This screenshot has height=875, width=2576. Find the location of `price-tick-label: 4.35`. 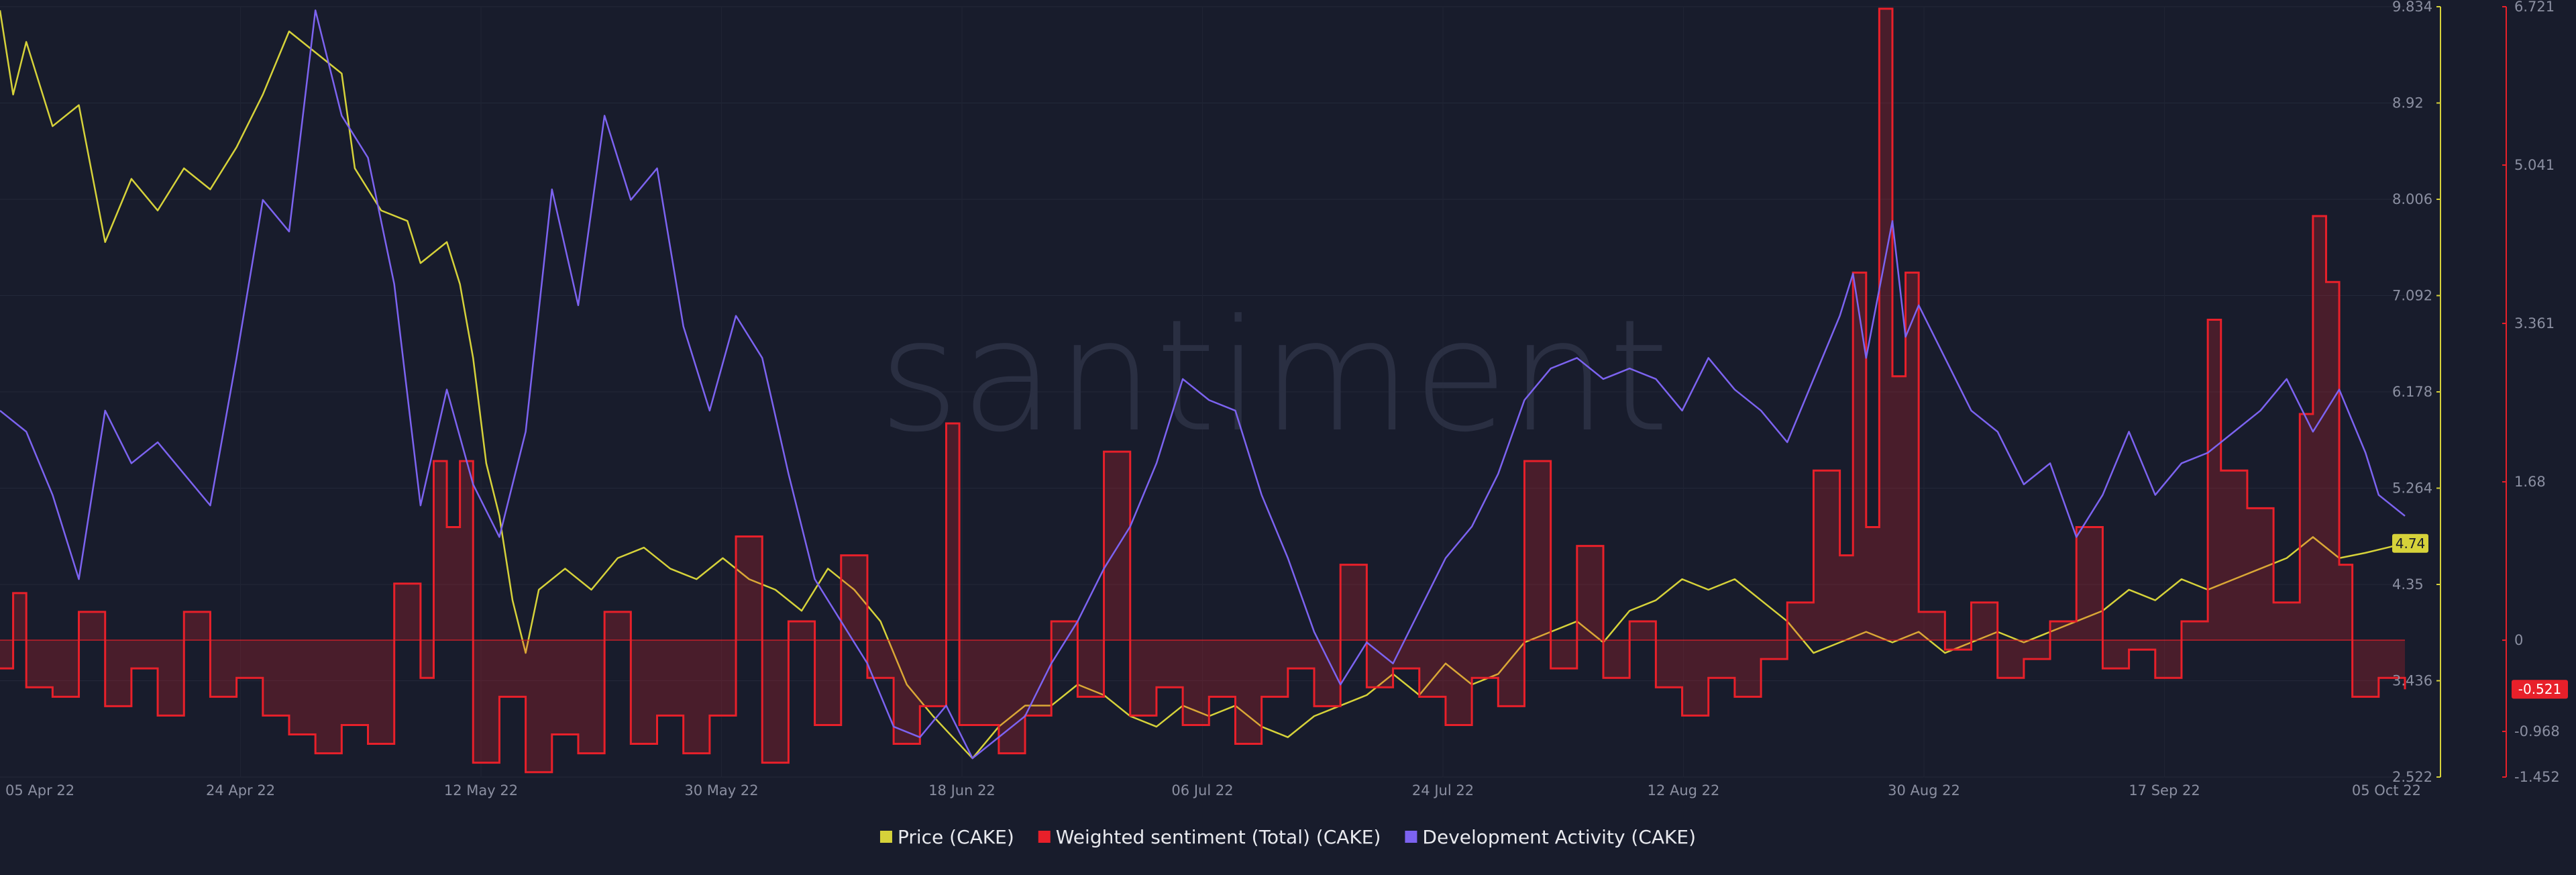

price-tick-label: 4.35 is located at coordinates (2408, 584).